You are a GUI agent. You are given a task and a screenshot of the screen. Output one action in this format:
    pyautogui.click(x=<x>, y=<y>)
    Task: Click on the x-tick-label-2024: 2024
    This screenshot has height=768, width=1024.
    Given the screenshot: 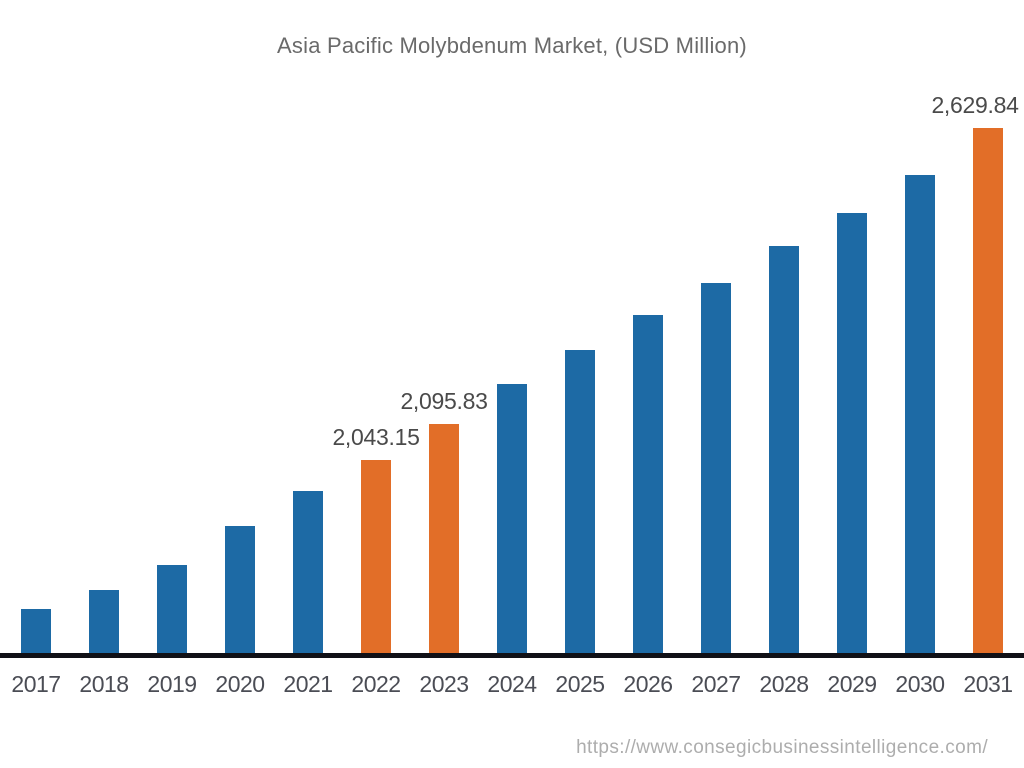 What is the action you would take?
    pyautogui.click(x=512, y=684)
    